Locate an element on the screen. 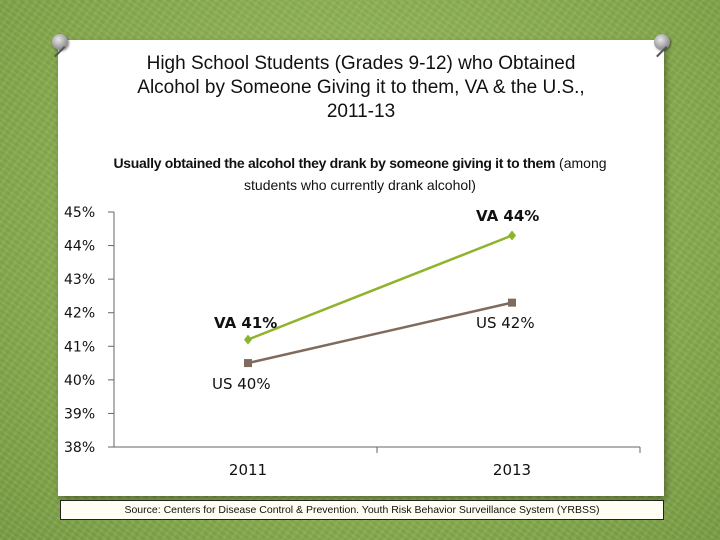 Image resolution: width=720 pixels, height=540 pixels. y-tick-label: 39% is located at coordinates (79, 414).